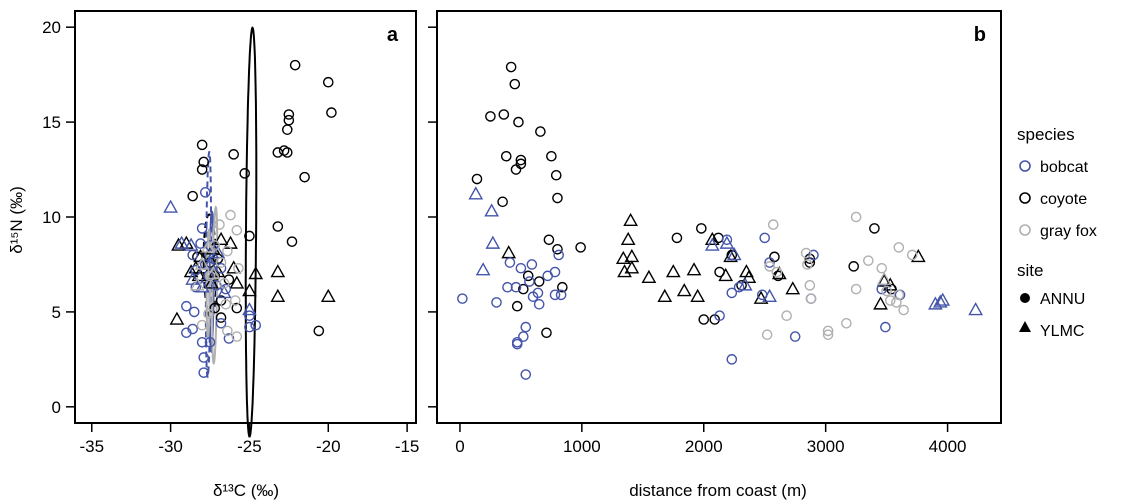 This screenshot has width=1139, height=502. I want to click on panel-a-x-tick-label: -30, so click(170, 446).